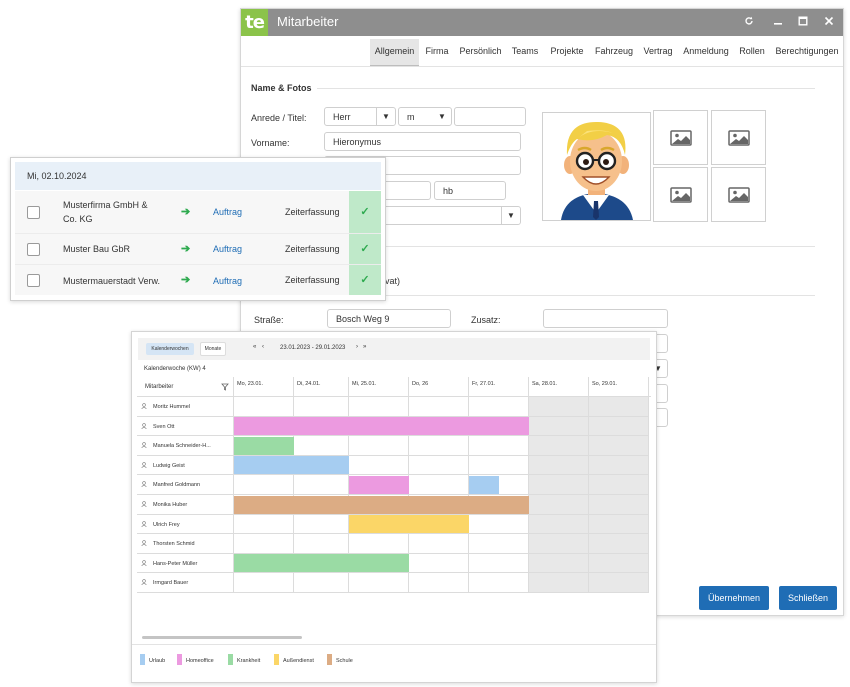  Describe the element at coordinates (567, 51) in the screenshot. I see `tab-projekte: Projekte` at that location.